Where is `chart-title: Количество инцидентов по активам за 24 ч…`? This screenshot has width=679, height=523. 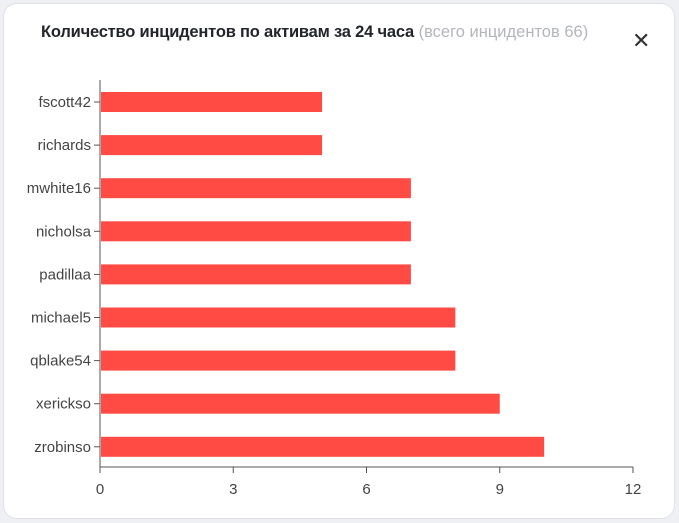
chart-title: Количество инцидентов по активам за 24 ч… is located at coordinates (321, 32).